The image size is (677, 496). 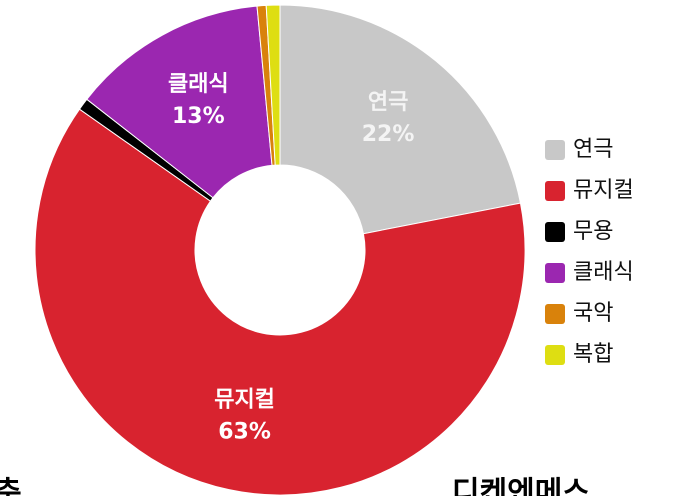 I want to click on legend-label: 뮤지컬, so click(x=603, y=190).